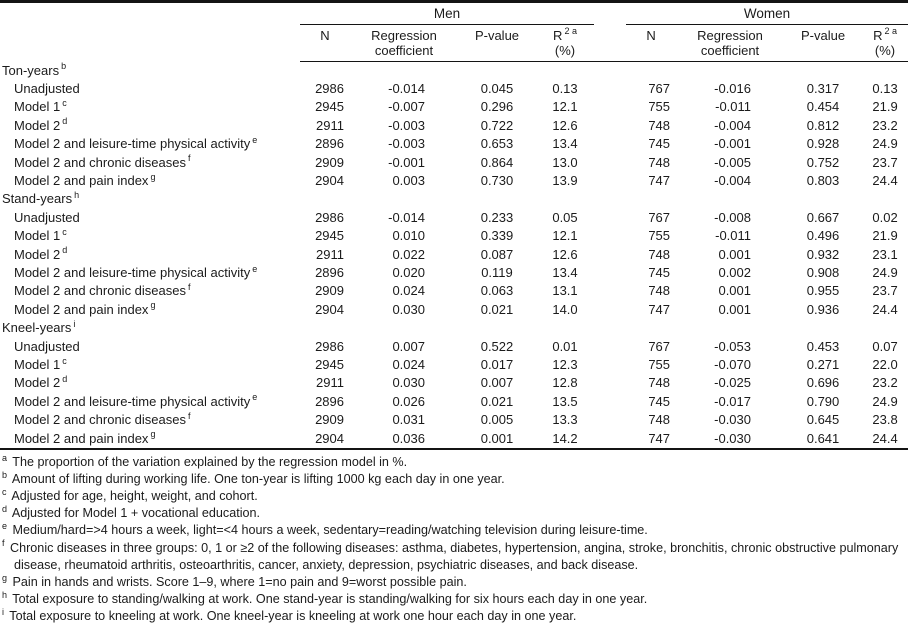 The height and width of the screenshot is (635, 908). Describe the element at coordinates (885, 125) in the screenshot. I see `women-r2-cell: 23.2` at that location.